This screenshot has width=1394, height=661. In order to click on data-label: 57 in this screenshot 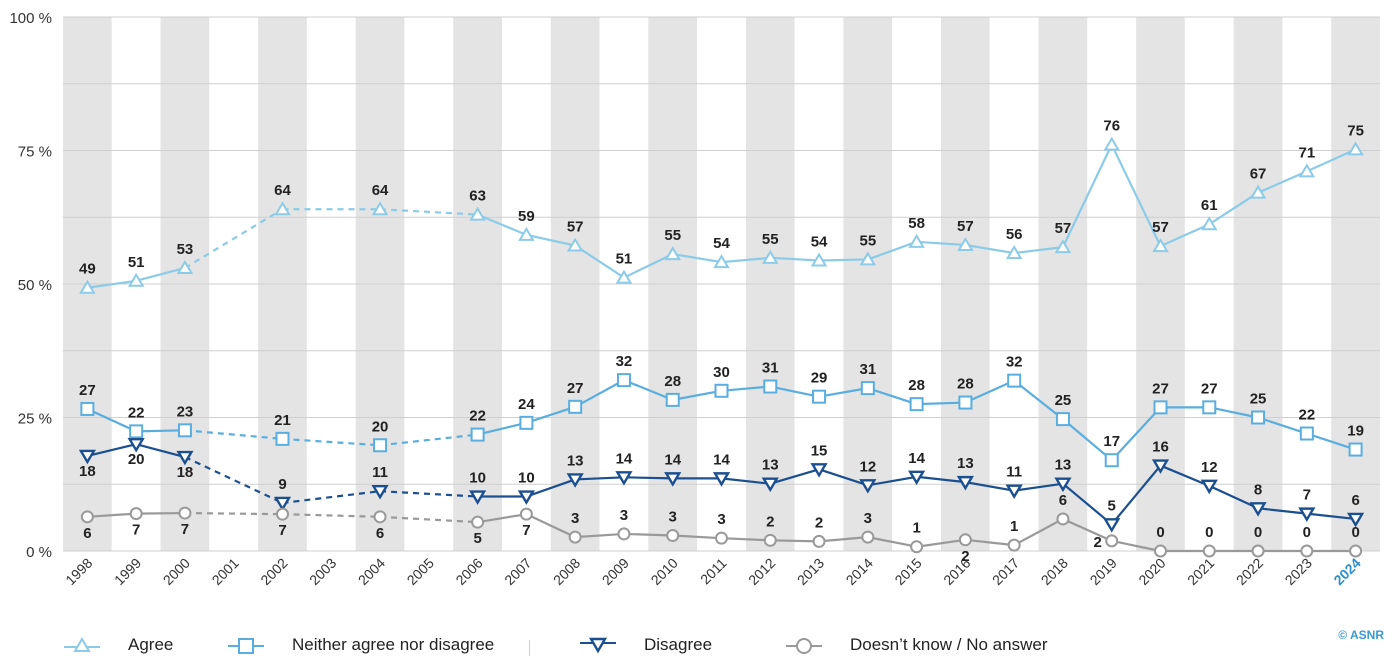, I will do `click(575, 227)`.